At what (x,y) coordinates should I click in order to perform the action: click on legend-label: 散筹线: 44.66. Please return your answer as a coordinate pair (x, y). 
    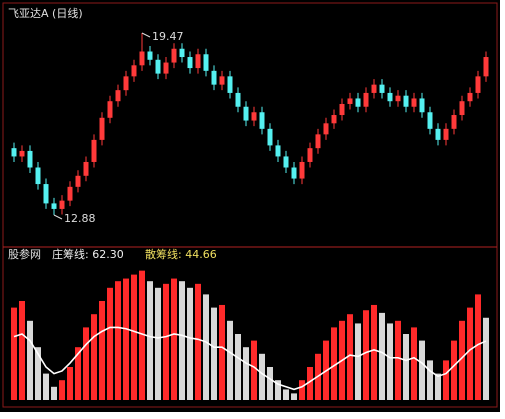
    Looking at the image, I should click on (181, 254).